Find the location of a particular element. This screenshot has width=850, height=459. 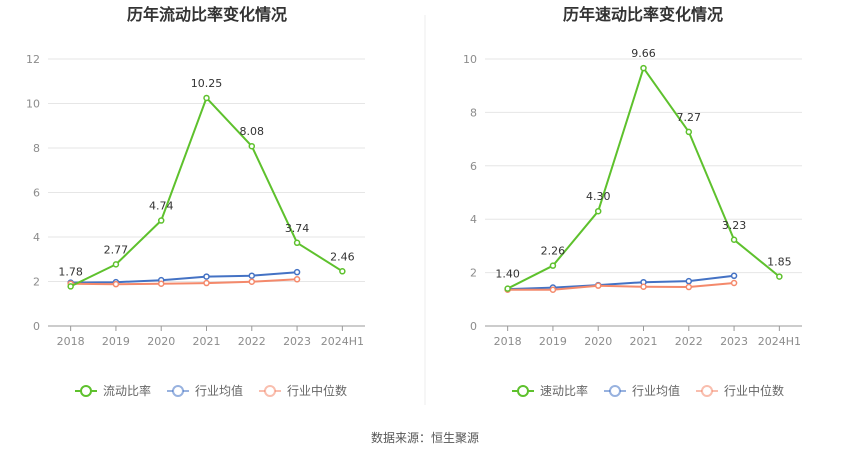

legend-item-main: 速动比率 is located at coordinates (550, 390).